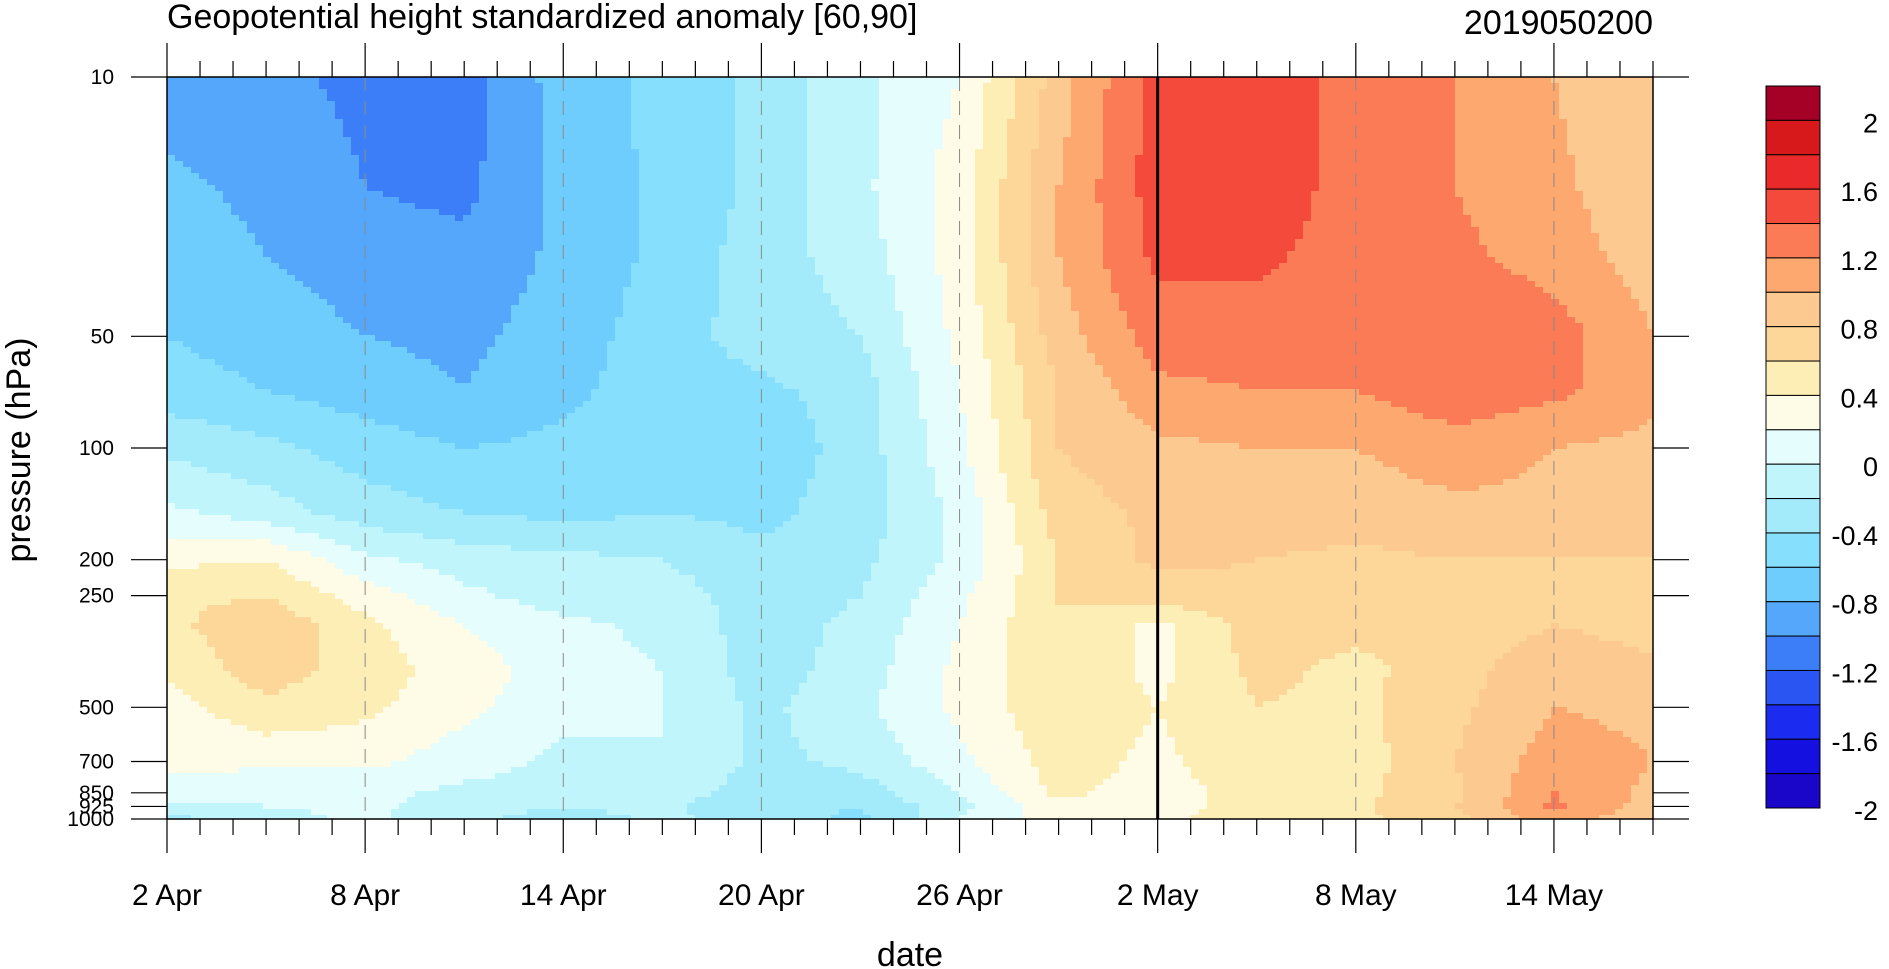 This screenshot has width=1889, height=969. Describe the element at coordinates (1558, 23) in the screenshot. I see `date-stamp: 2019050200` at that location.